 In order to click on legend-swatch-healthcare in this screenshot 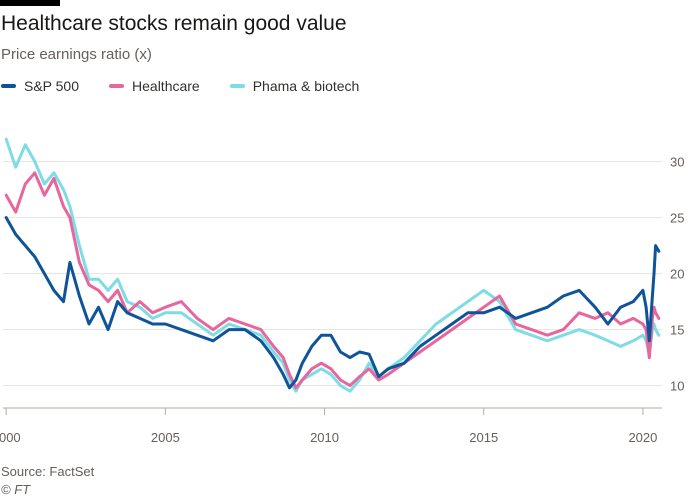, I will do `click(117, 86)`.